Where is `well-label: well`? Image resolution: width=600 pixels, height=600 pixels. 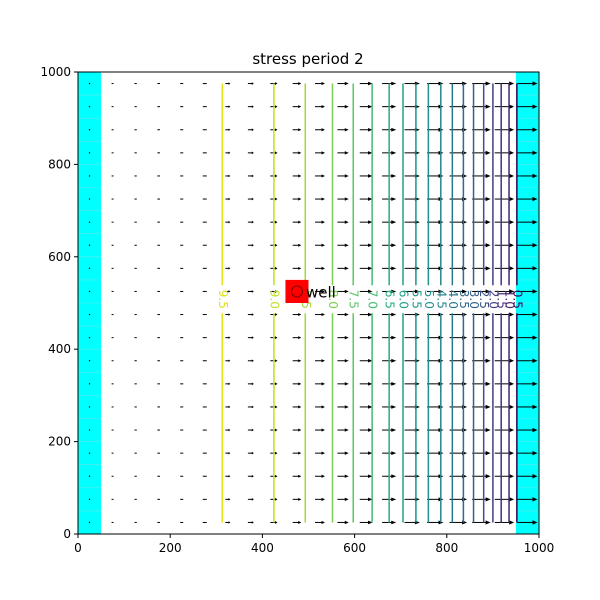 well-label: well is located at coordinates (321, 292).